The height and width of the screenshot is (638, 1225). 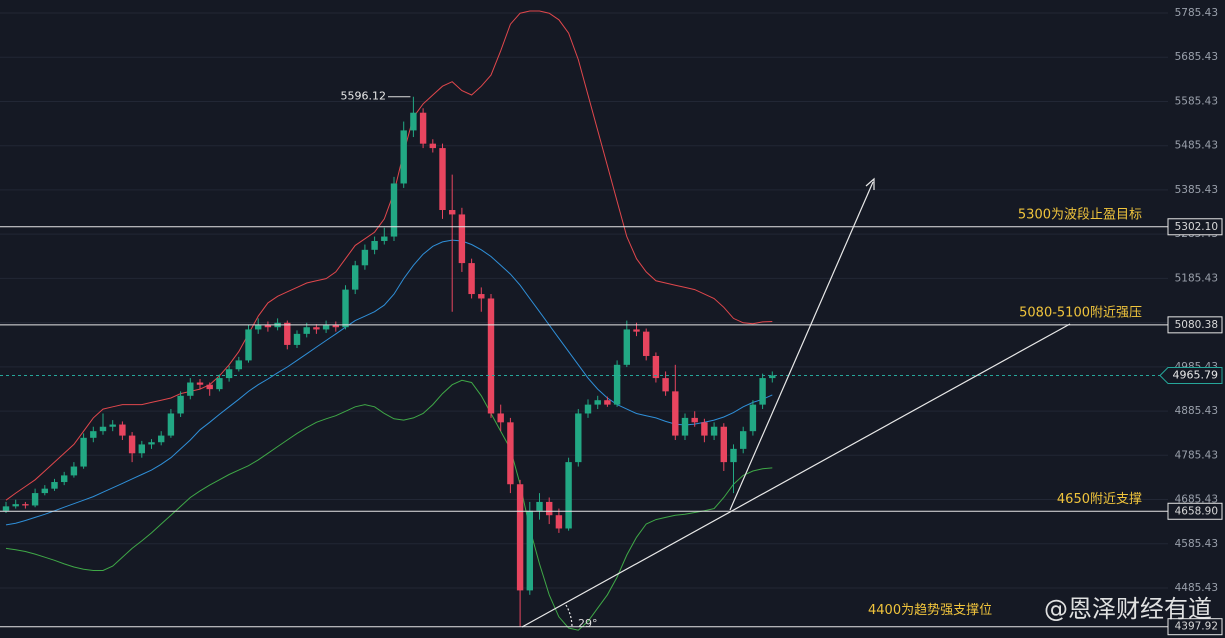 I want to click on arrow-head, so click(x=870, y=183).